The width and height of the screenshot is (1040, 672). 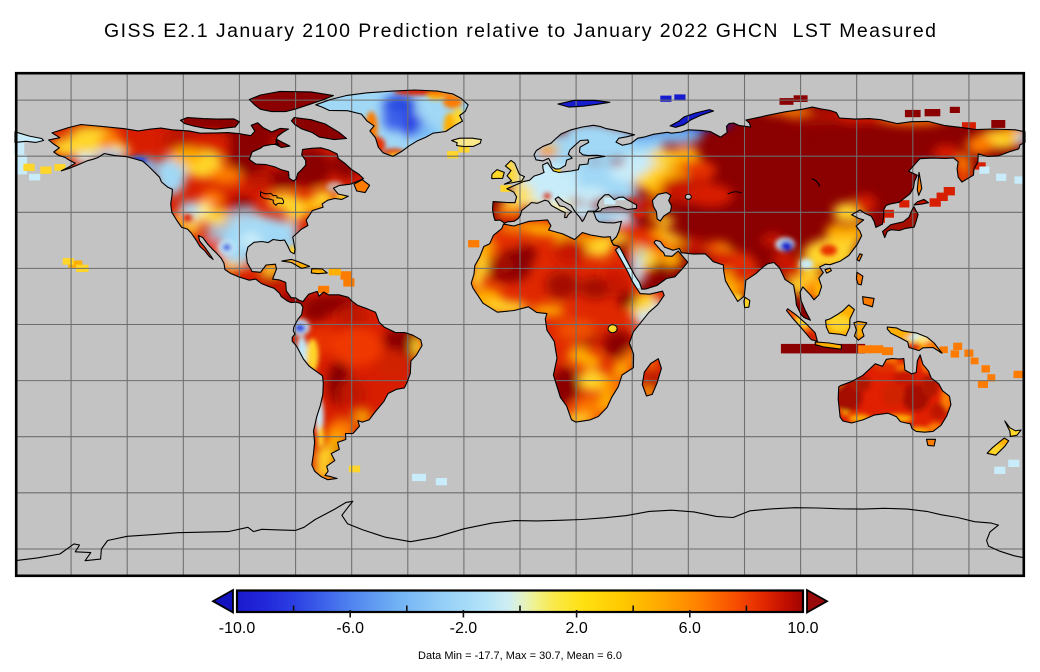 What do you see at coordinates (802, 628) in the screenshot?
I see `svg-text: 10.0` at bounding box center [802, 628].